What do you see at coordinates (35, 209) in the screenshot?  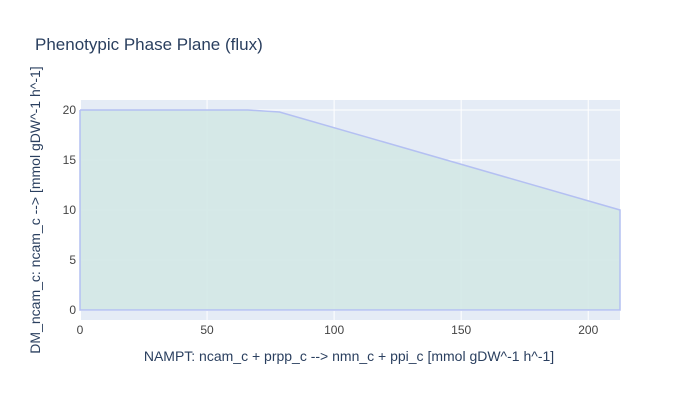 I see `y-axis-title: DM_ncam_c: ncam_c --> [mmol gDW^-1 h^-1]` at bounding box center [35, 209].